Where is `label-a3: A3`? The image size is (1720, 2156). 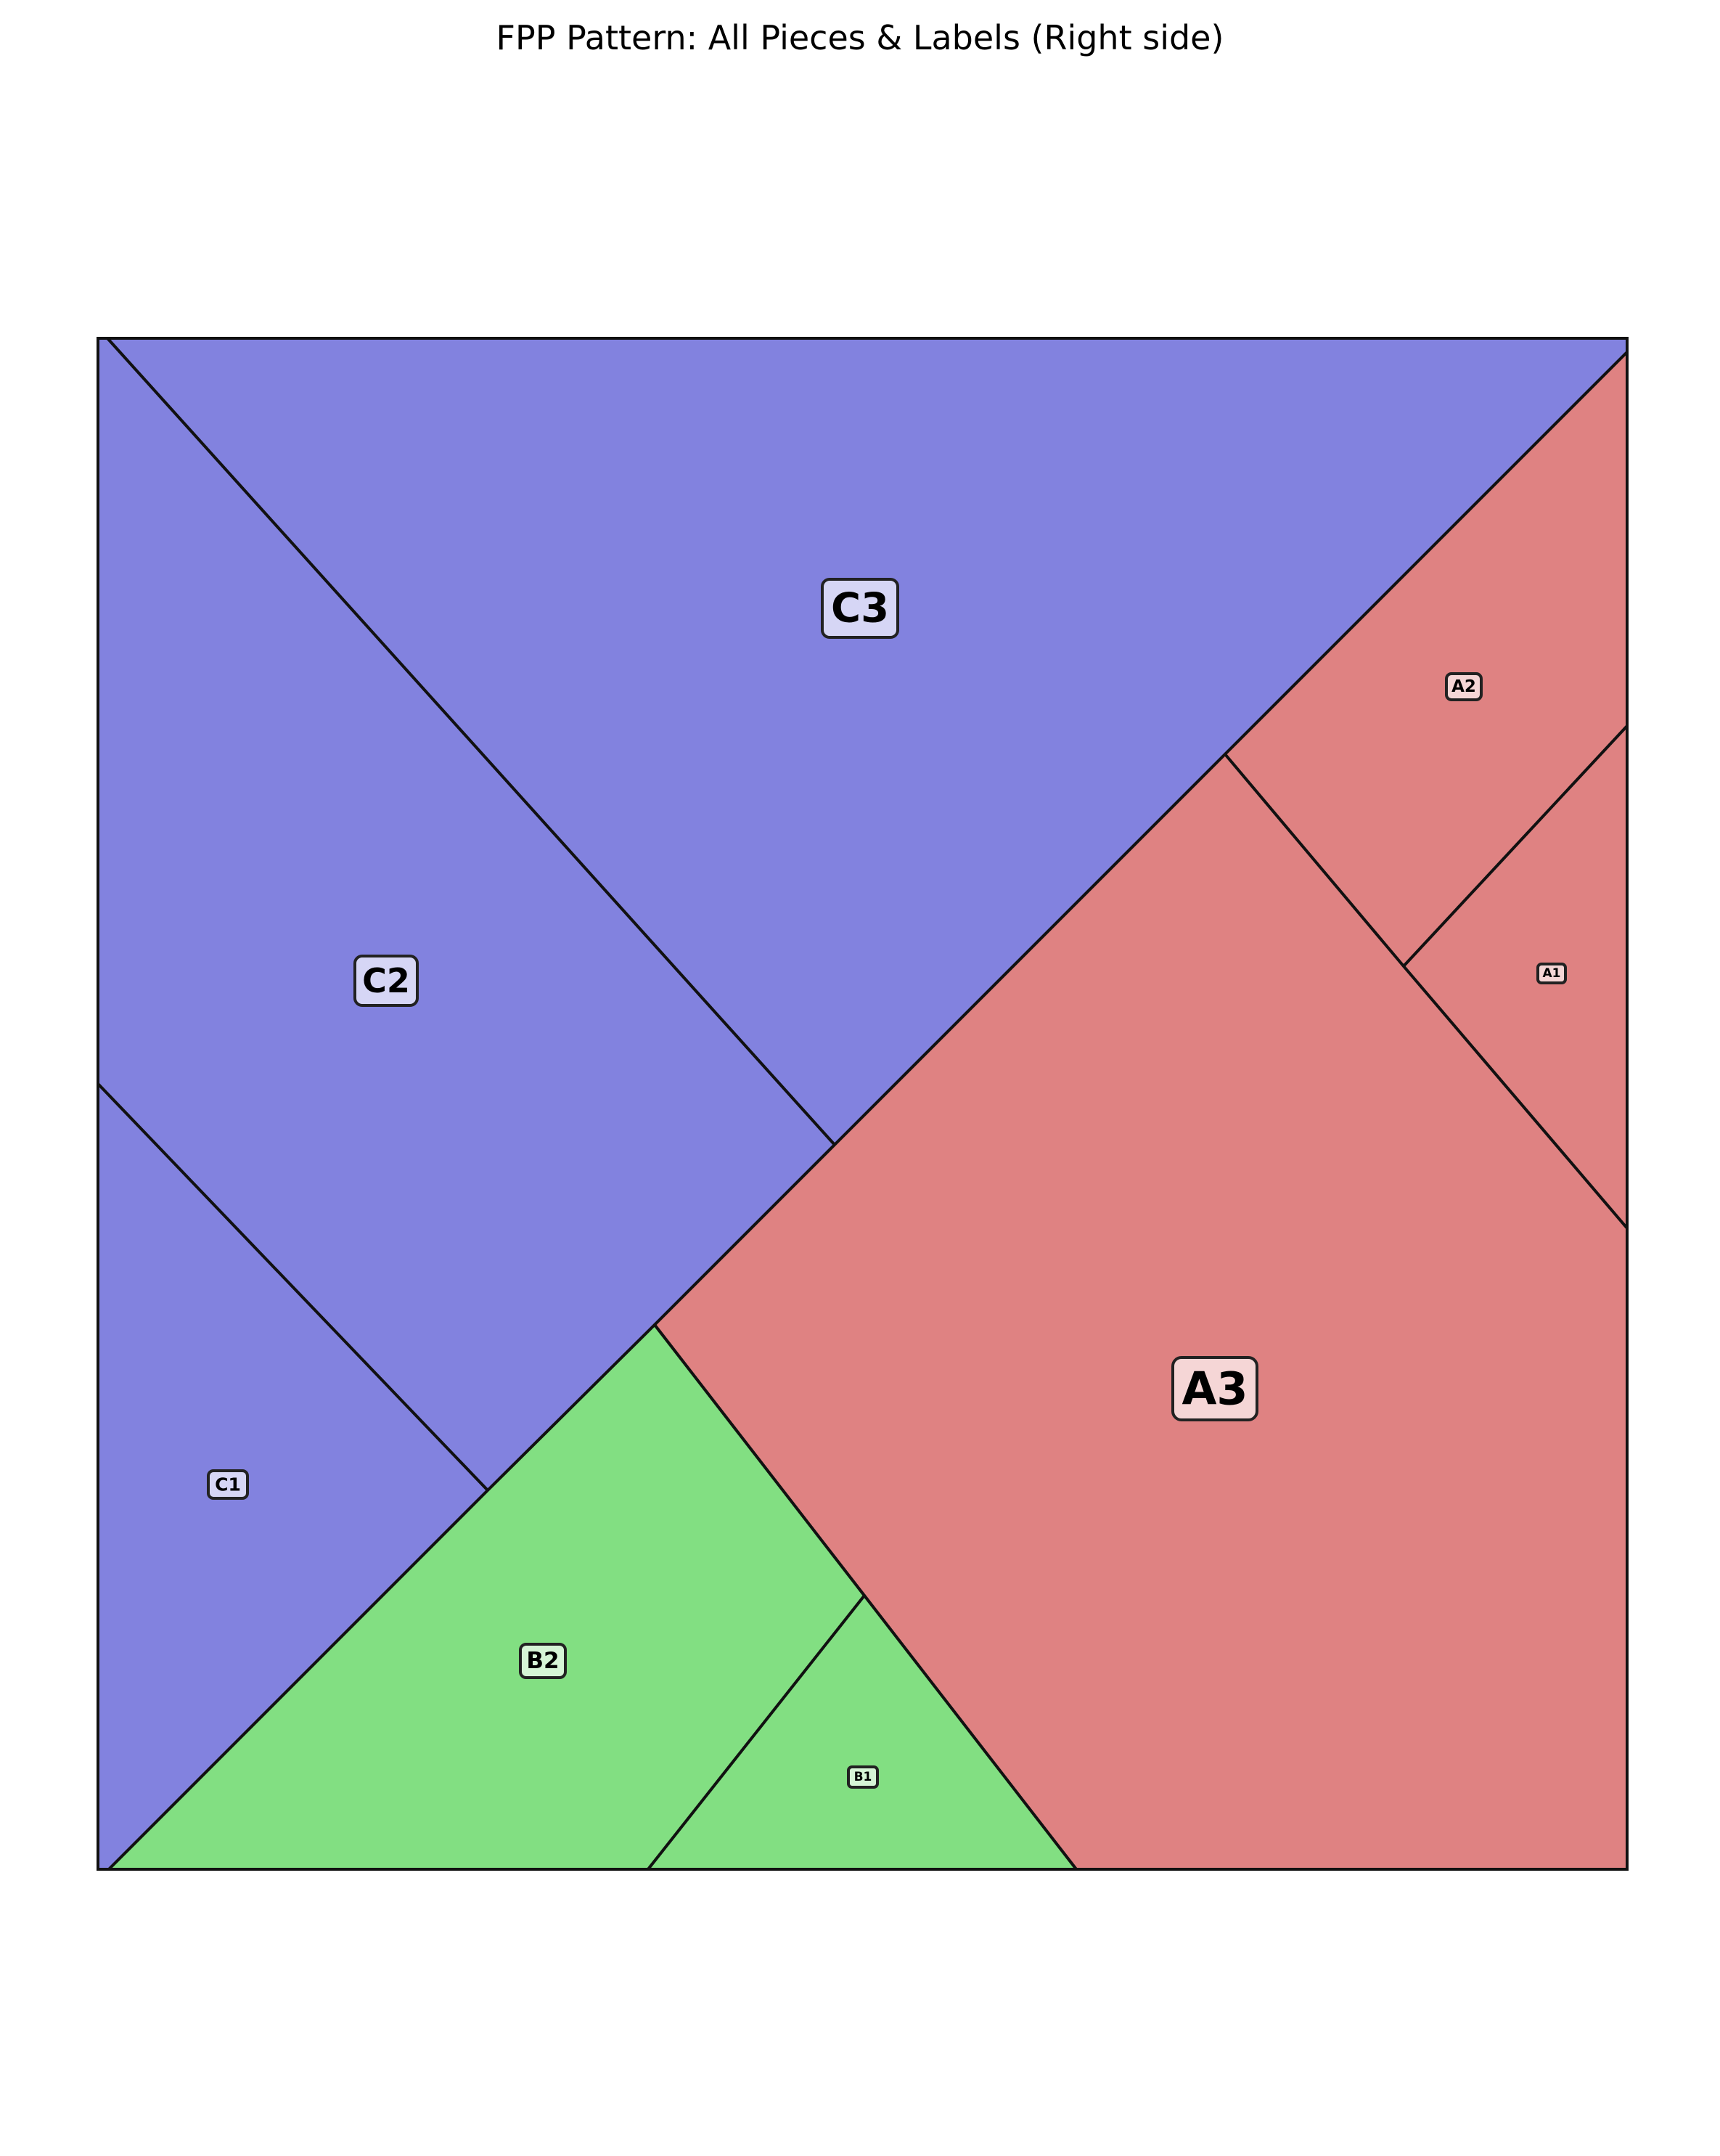
label-a3: A3 is located at coordinates (1214, 1389).